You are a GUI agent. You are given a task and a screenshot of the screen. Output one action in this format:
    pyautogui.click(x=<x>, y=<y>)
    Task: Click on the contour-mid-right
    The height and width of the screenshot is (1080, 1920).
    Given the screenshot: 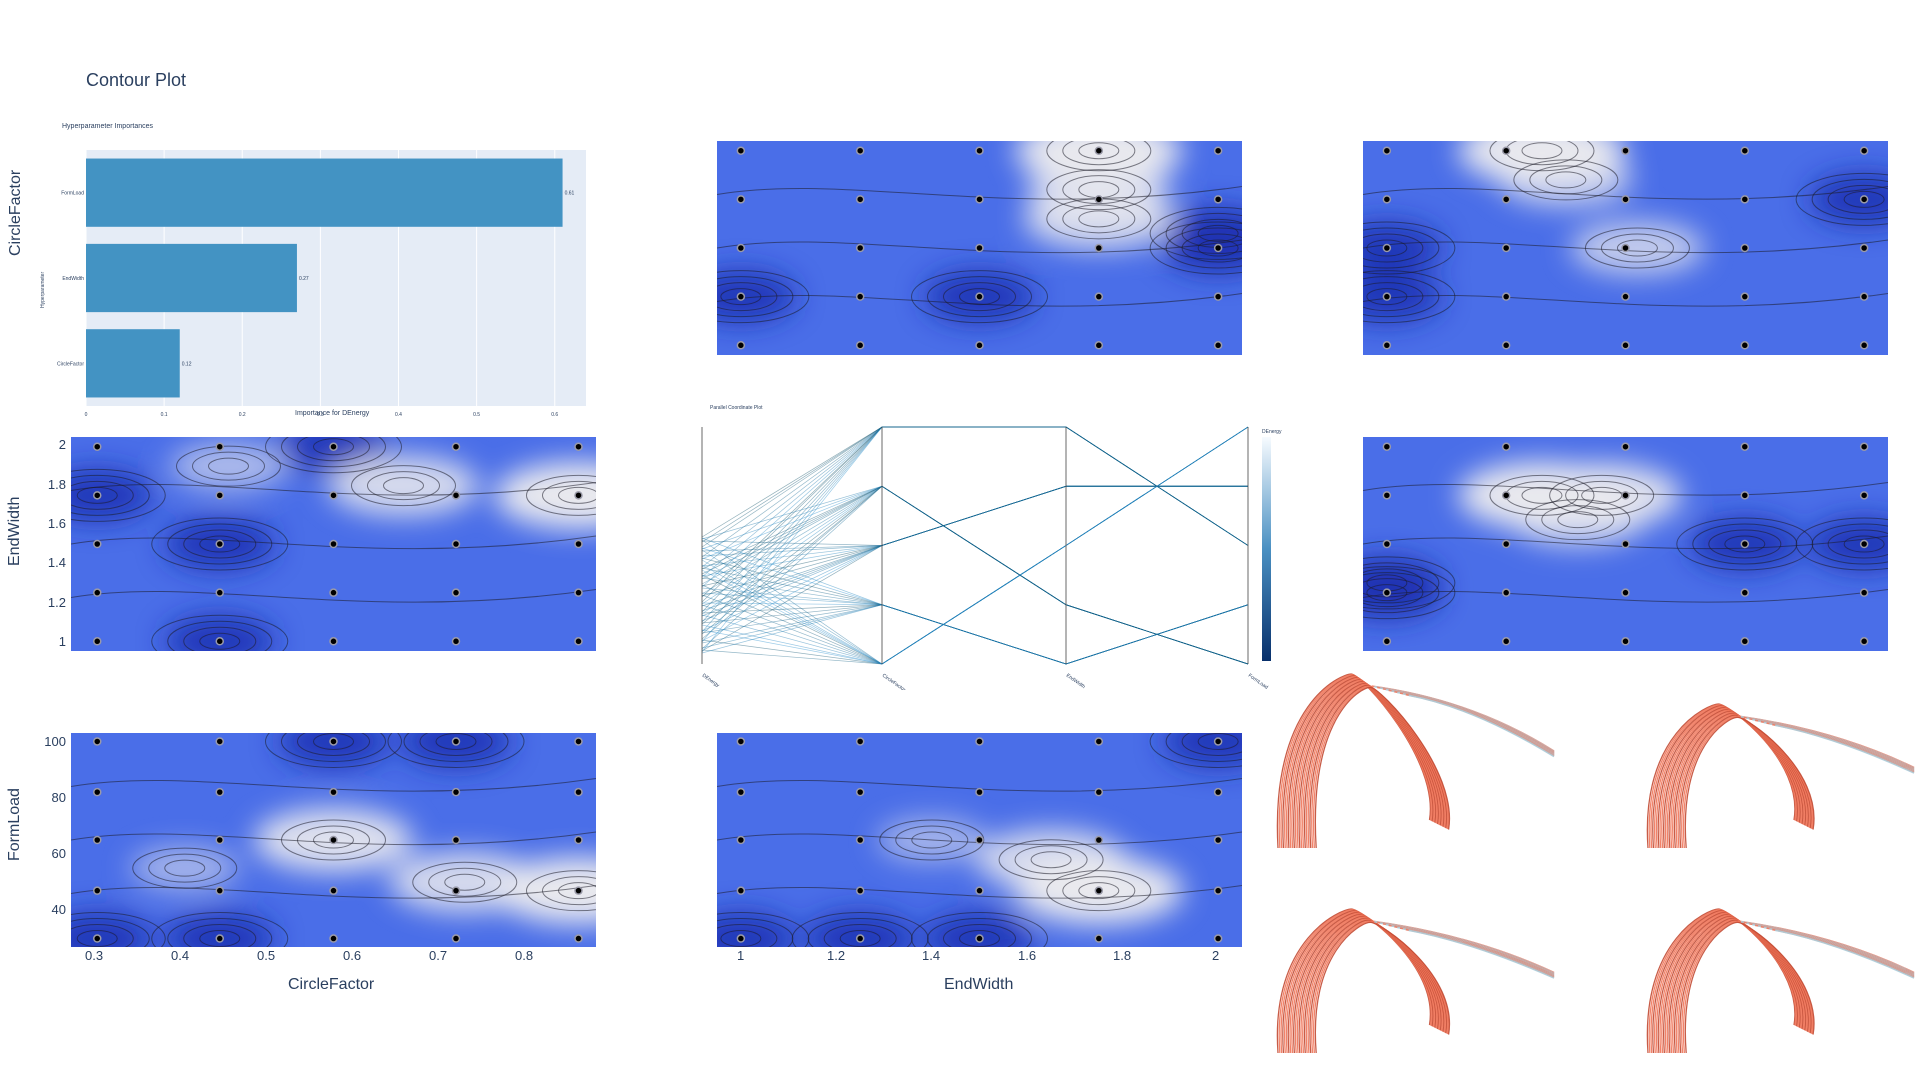 What is the action you would take?
    pyautogui.click(x=1625, y=544)
    